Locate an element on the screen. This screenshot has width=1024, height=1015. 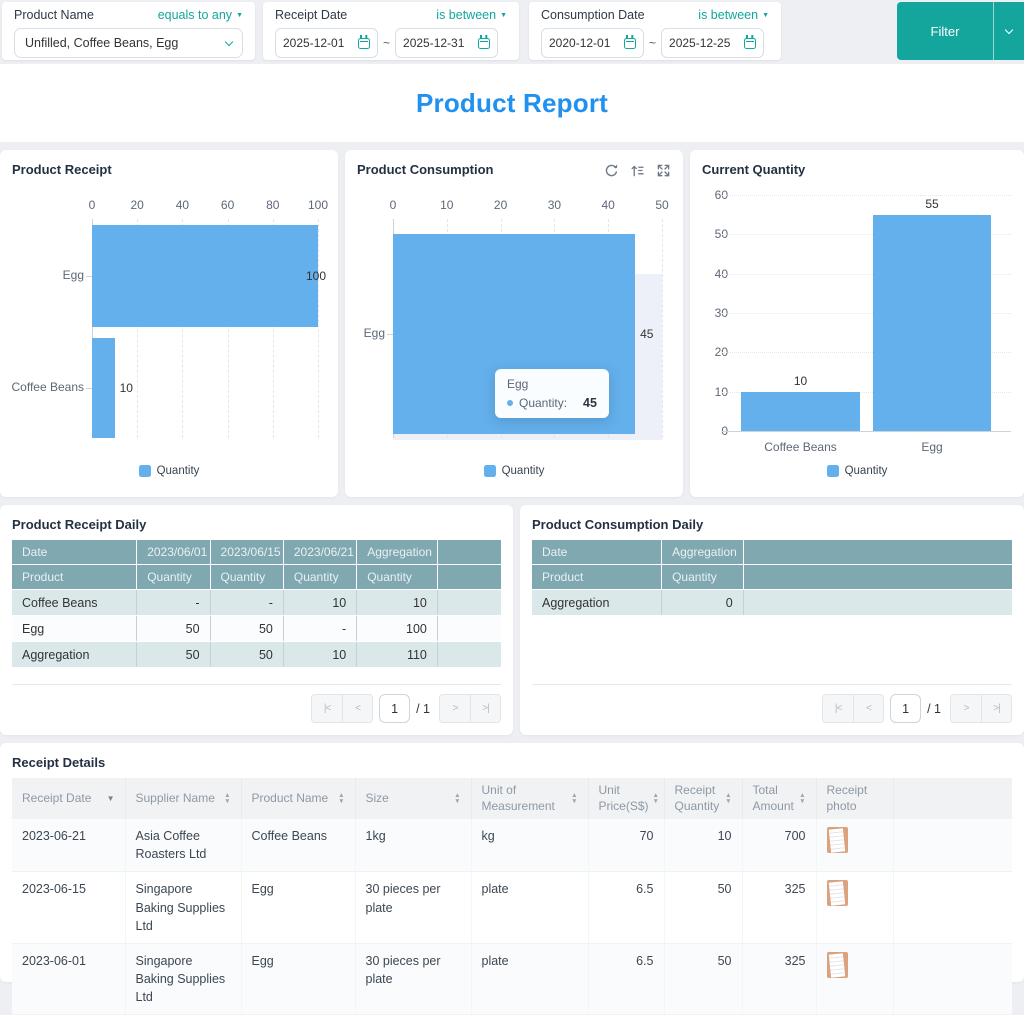
column-header-label: Receipt photo is located at coordinates (847, 798).